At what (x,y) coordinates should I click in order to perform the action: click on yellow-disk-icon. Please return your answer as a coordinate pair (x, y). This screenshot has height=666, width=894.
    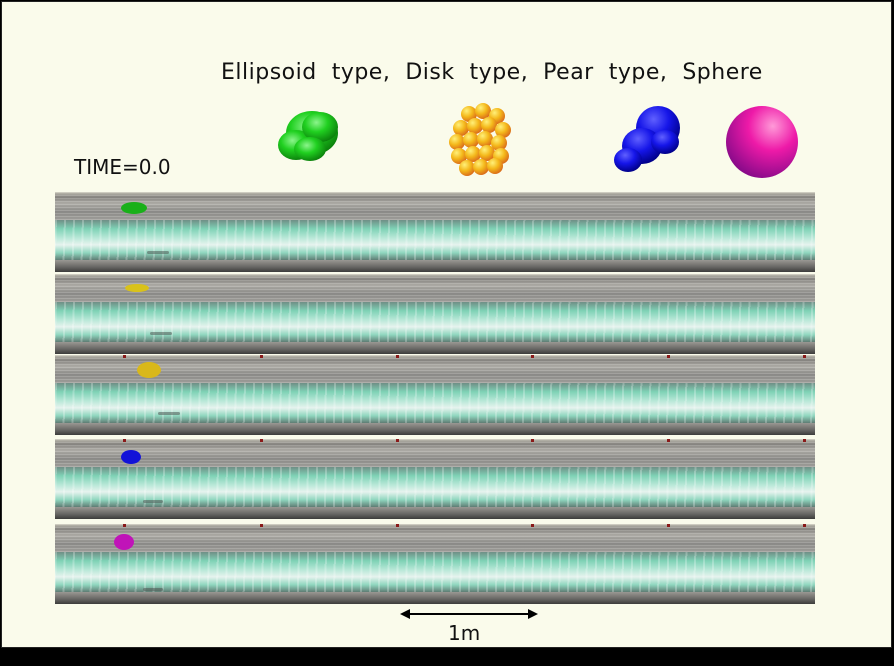
    Looking at the image, I should click on (480, 139).